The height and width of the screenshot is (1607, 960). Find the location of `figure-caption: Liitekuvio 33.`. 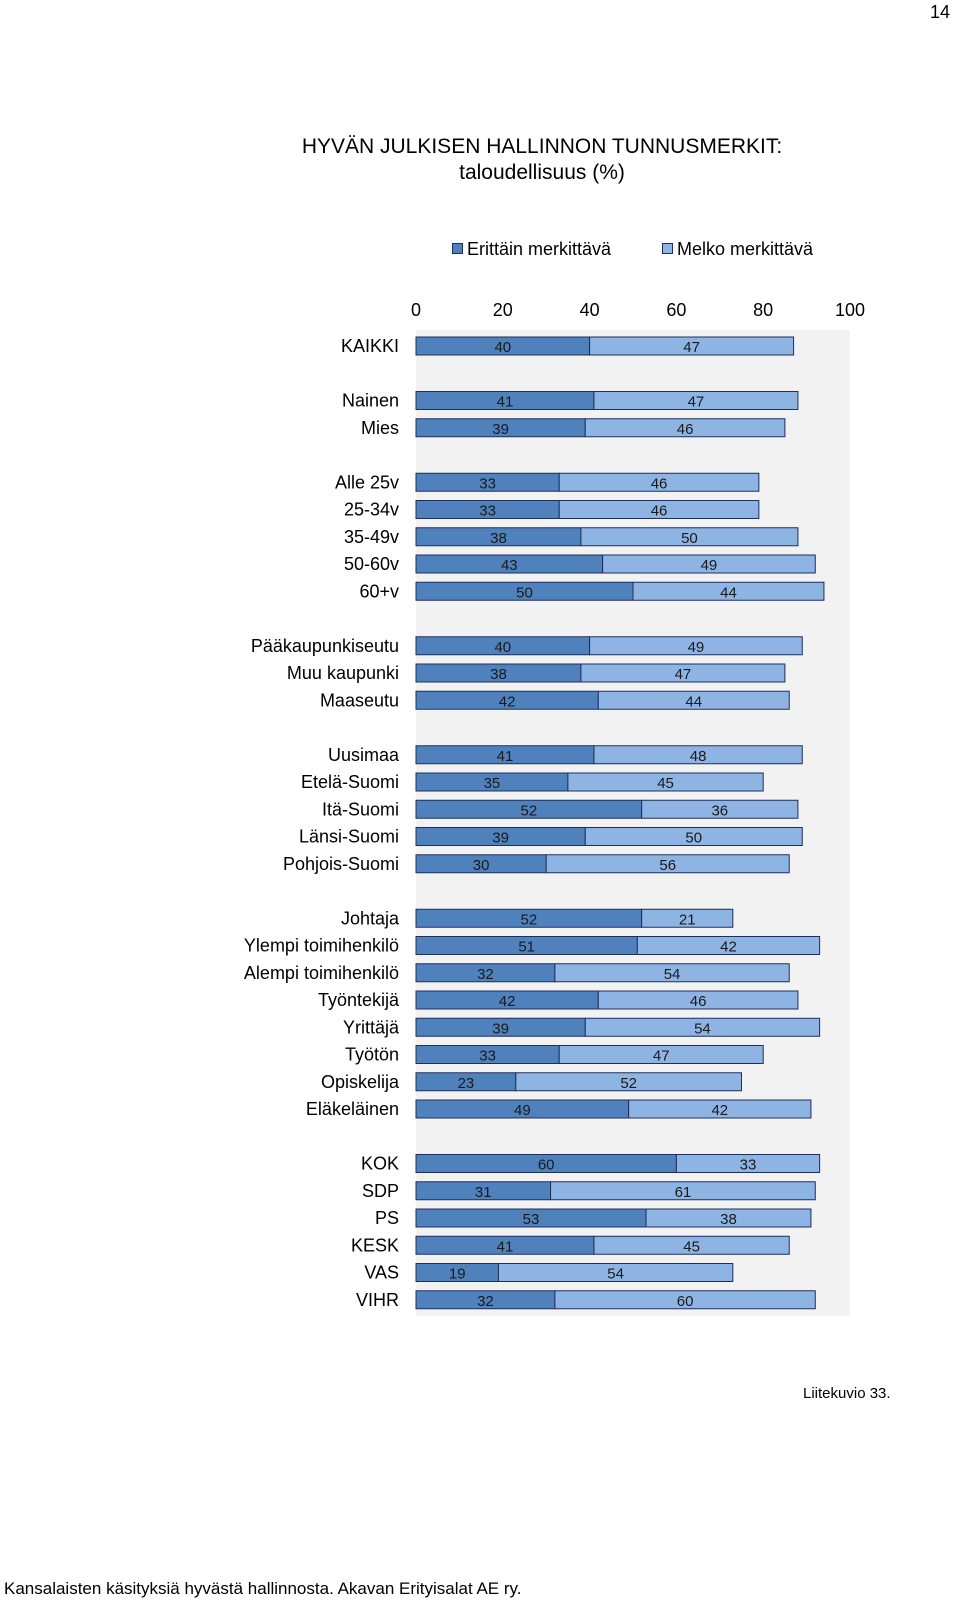

figure-caption: Liitekuvio 33. is located at coordinates (847, 1393).